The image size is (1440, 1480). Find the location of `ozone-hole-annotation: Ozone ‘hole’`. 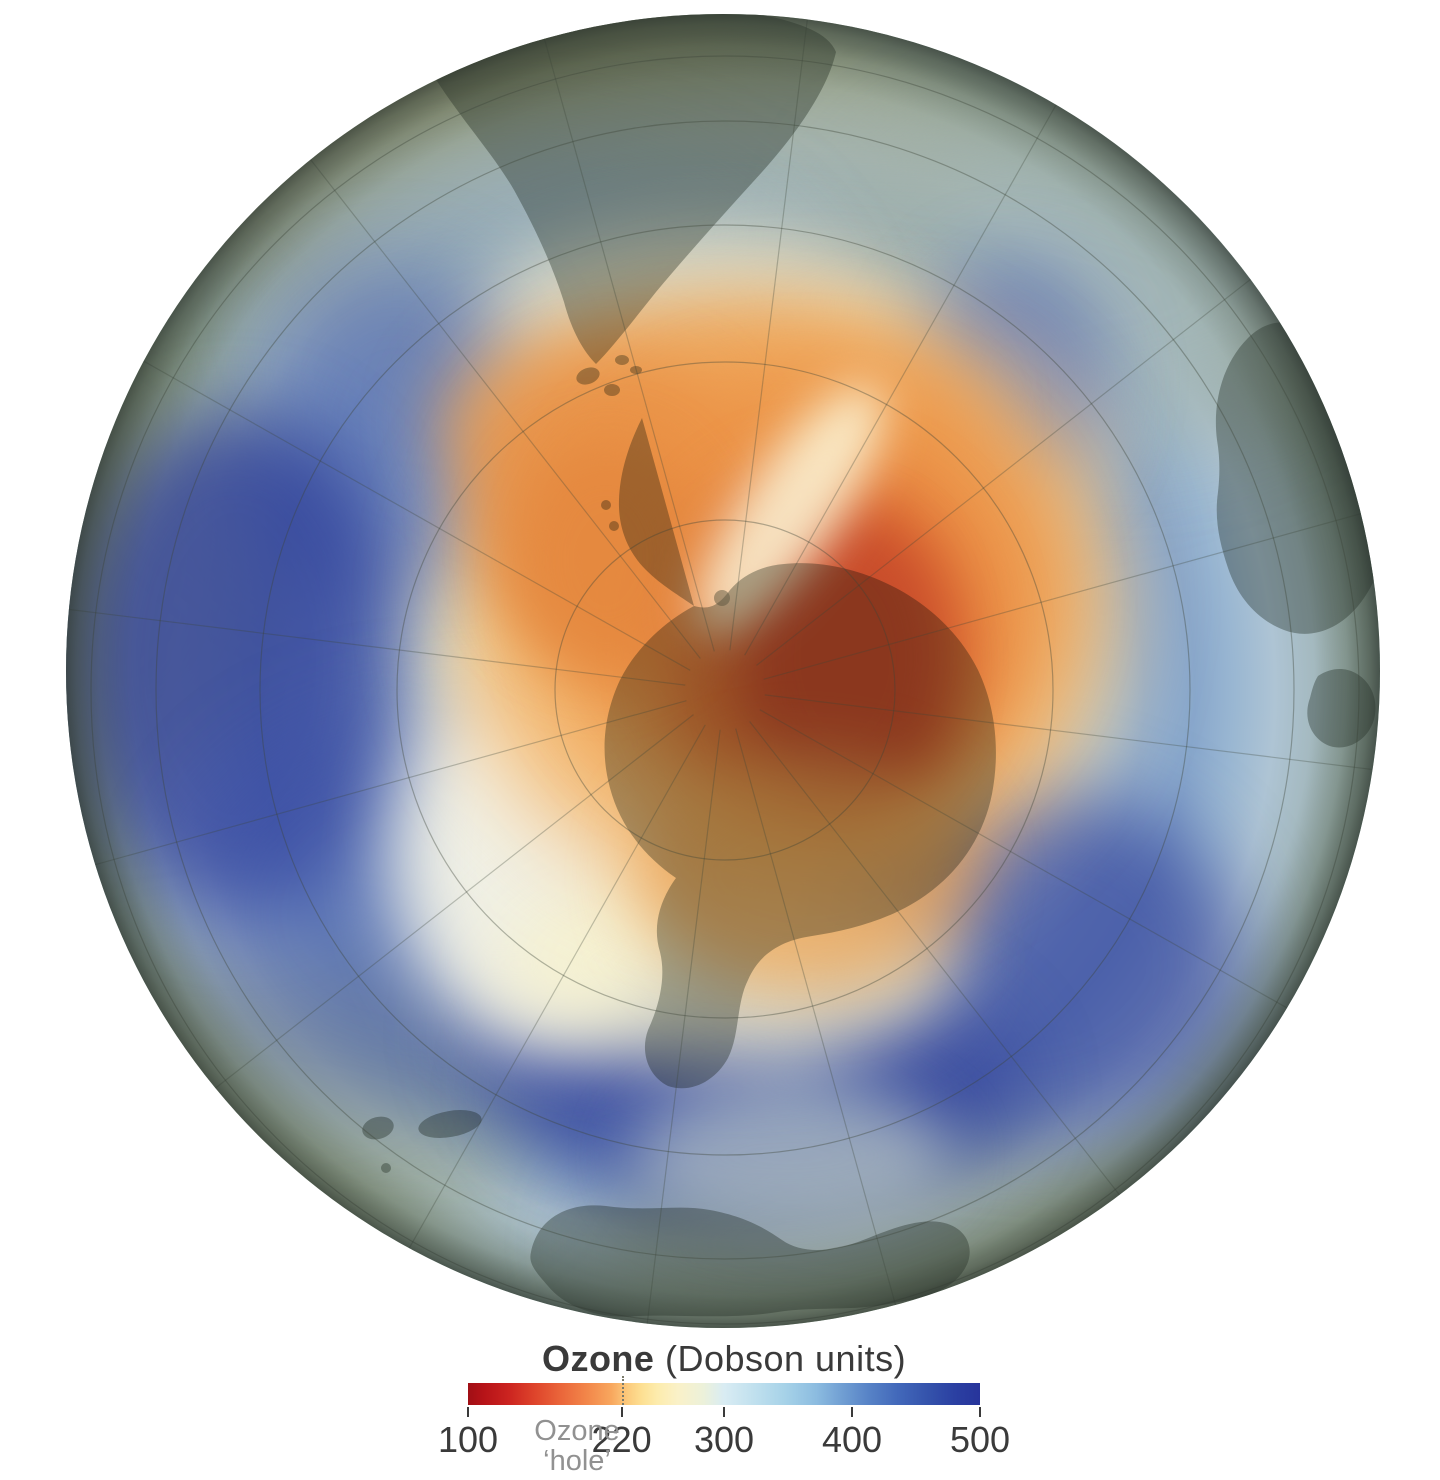

ozone-hole-annotation: Ozone ‘hole’ is located at coordinates (577, 1446).